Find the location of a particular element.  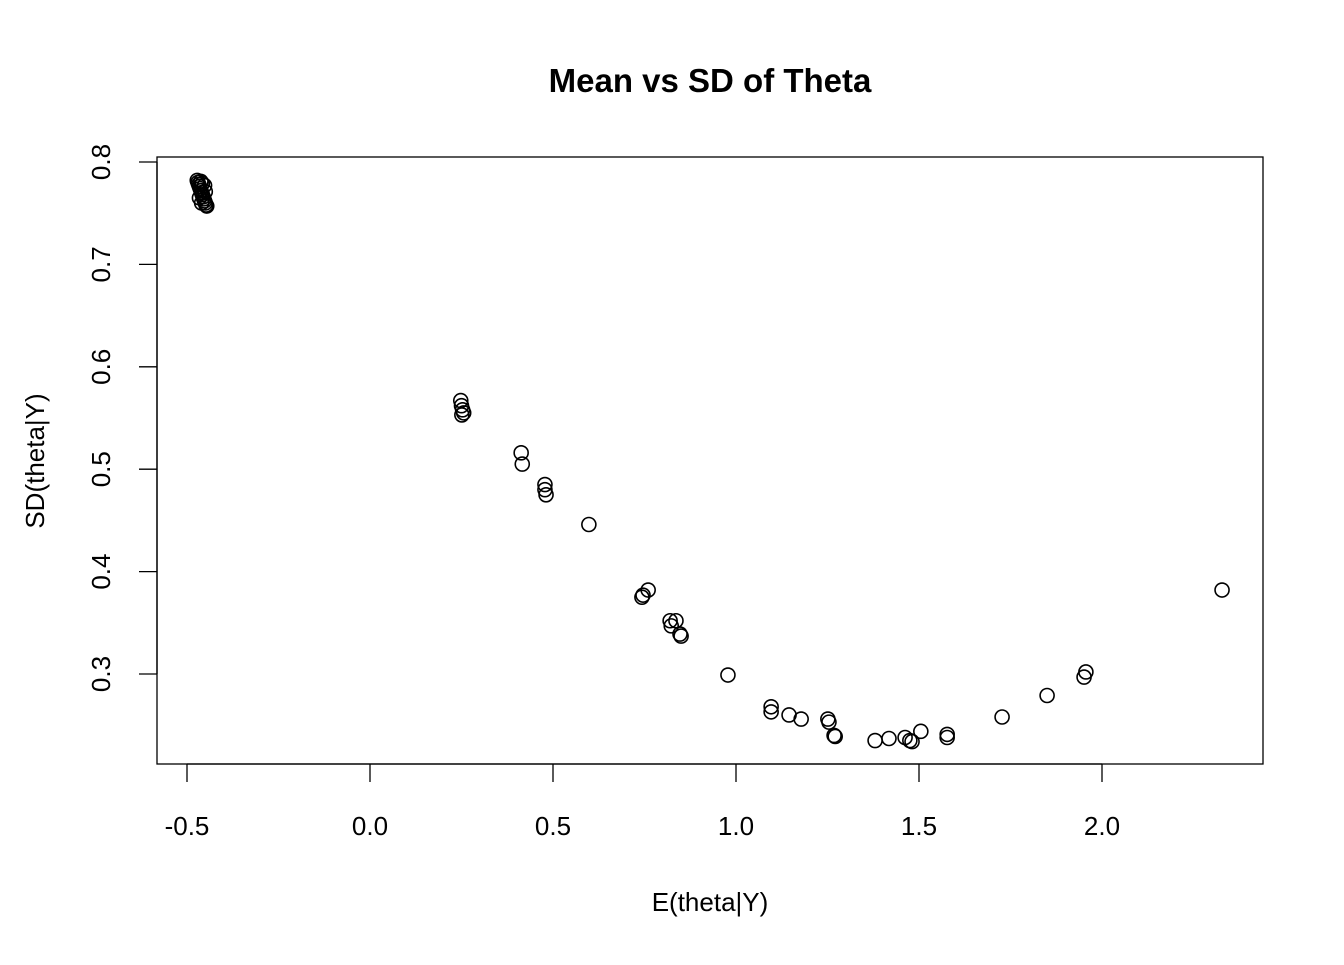

y-tick-label: 0.8 is located at coordinates (101, 162).